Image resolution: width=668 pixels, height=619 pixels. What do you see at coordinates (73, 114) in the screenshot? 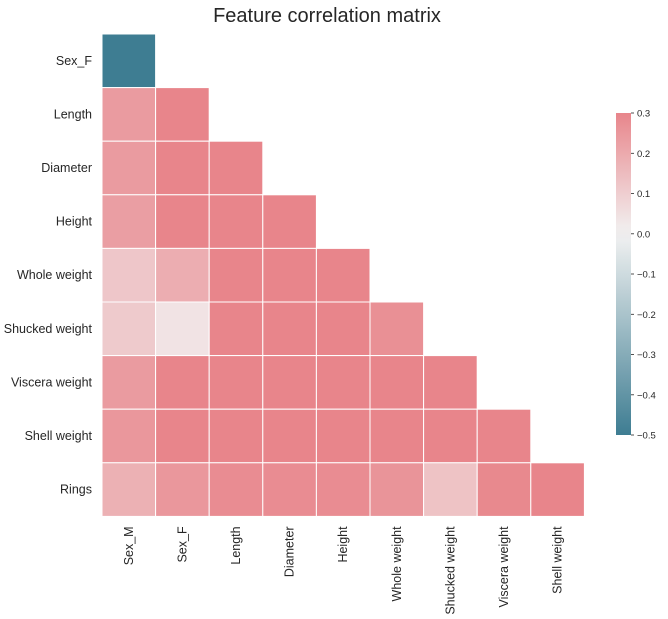
I see `row-label: Length` at bounding box center [73, 114].